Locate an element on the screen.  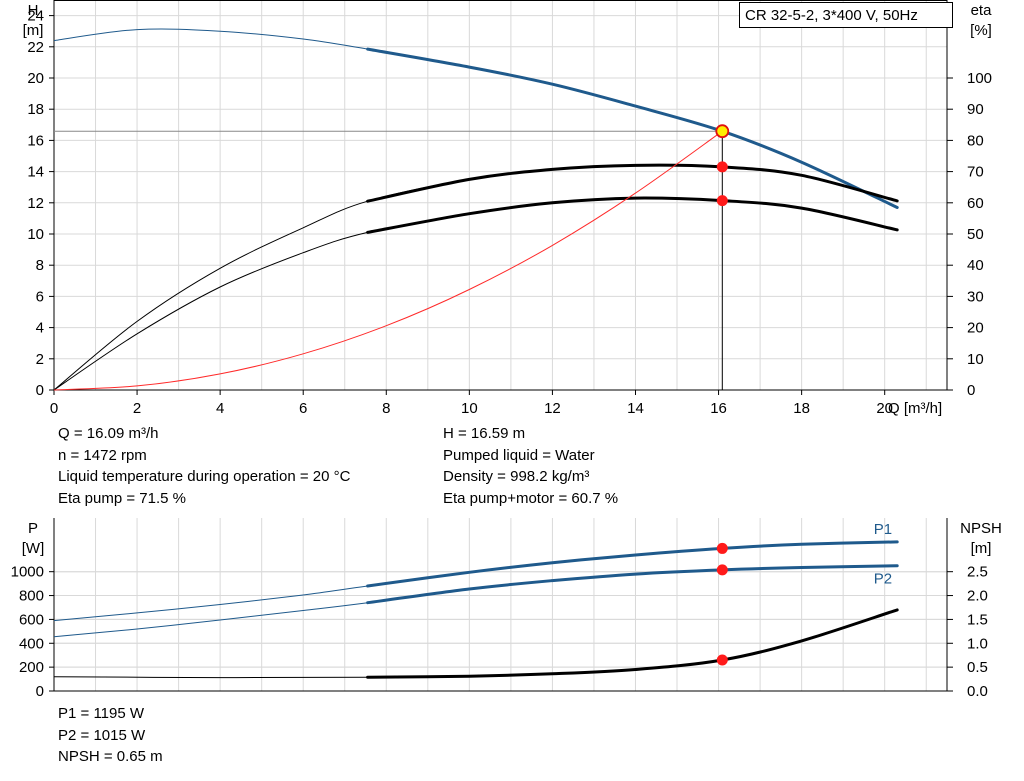
info-npsh: NPSH = 0.65 m is located at coordinates (110, 756).